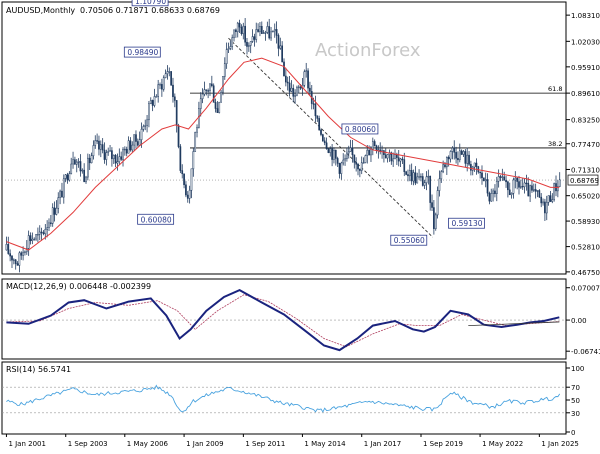 The width and height of the screenshot is (600, 454). Describe the element at coordinates (579, 321) in the screenshot. I see `macd-tick-label: 0.00` at that location.